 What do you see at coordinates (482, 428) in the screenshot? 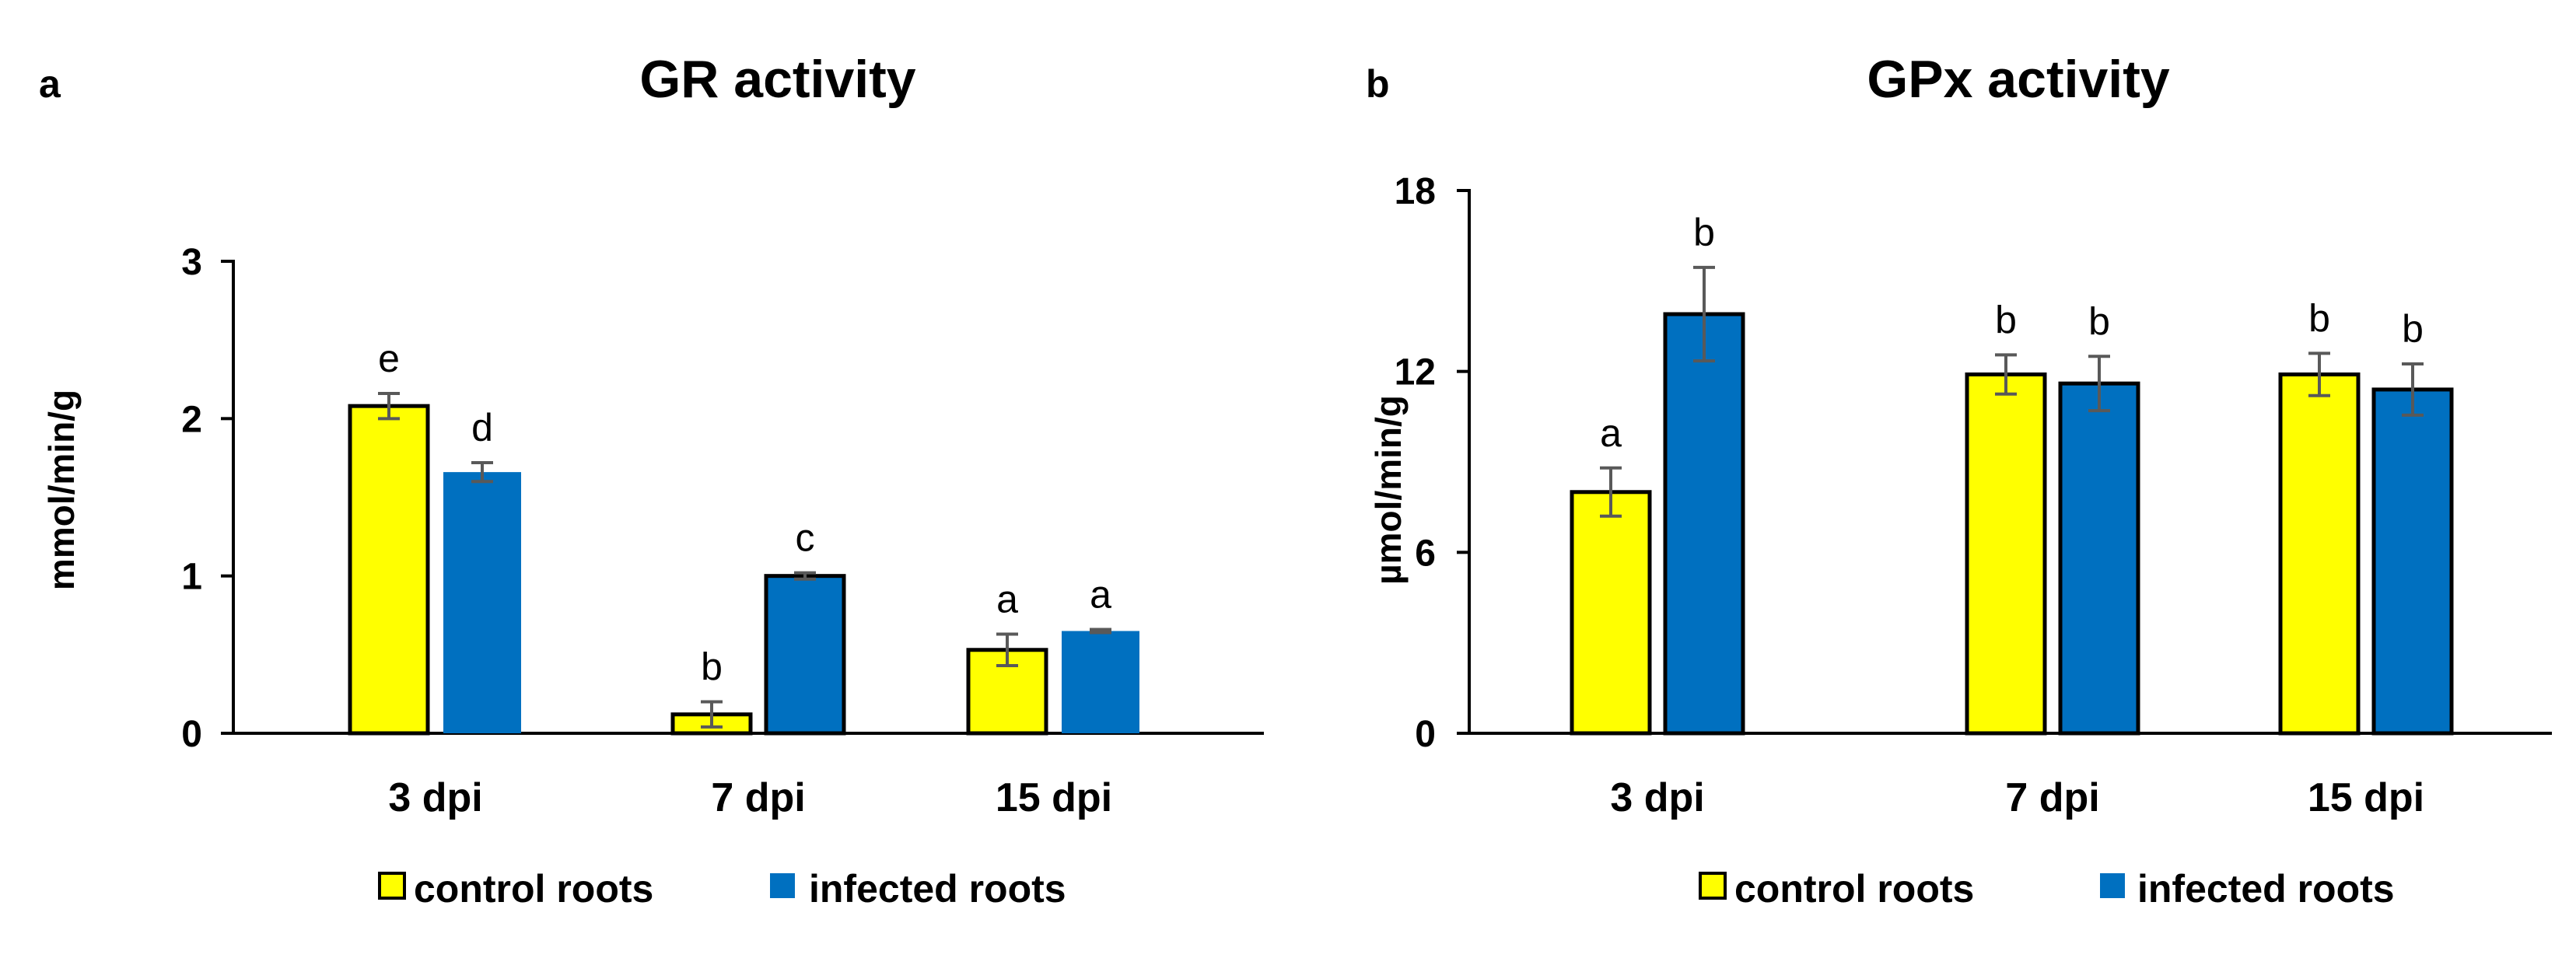
I see `significance-letter: d` at bounding box center [482, 428].